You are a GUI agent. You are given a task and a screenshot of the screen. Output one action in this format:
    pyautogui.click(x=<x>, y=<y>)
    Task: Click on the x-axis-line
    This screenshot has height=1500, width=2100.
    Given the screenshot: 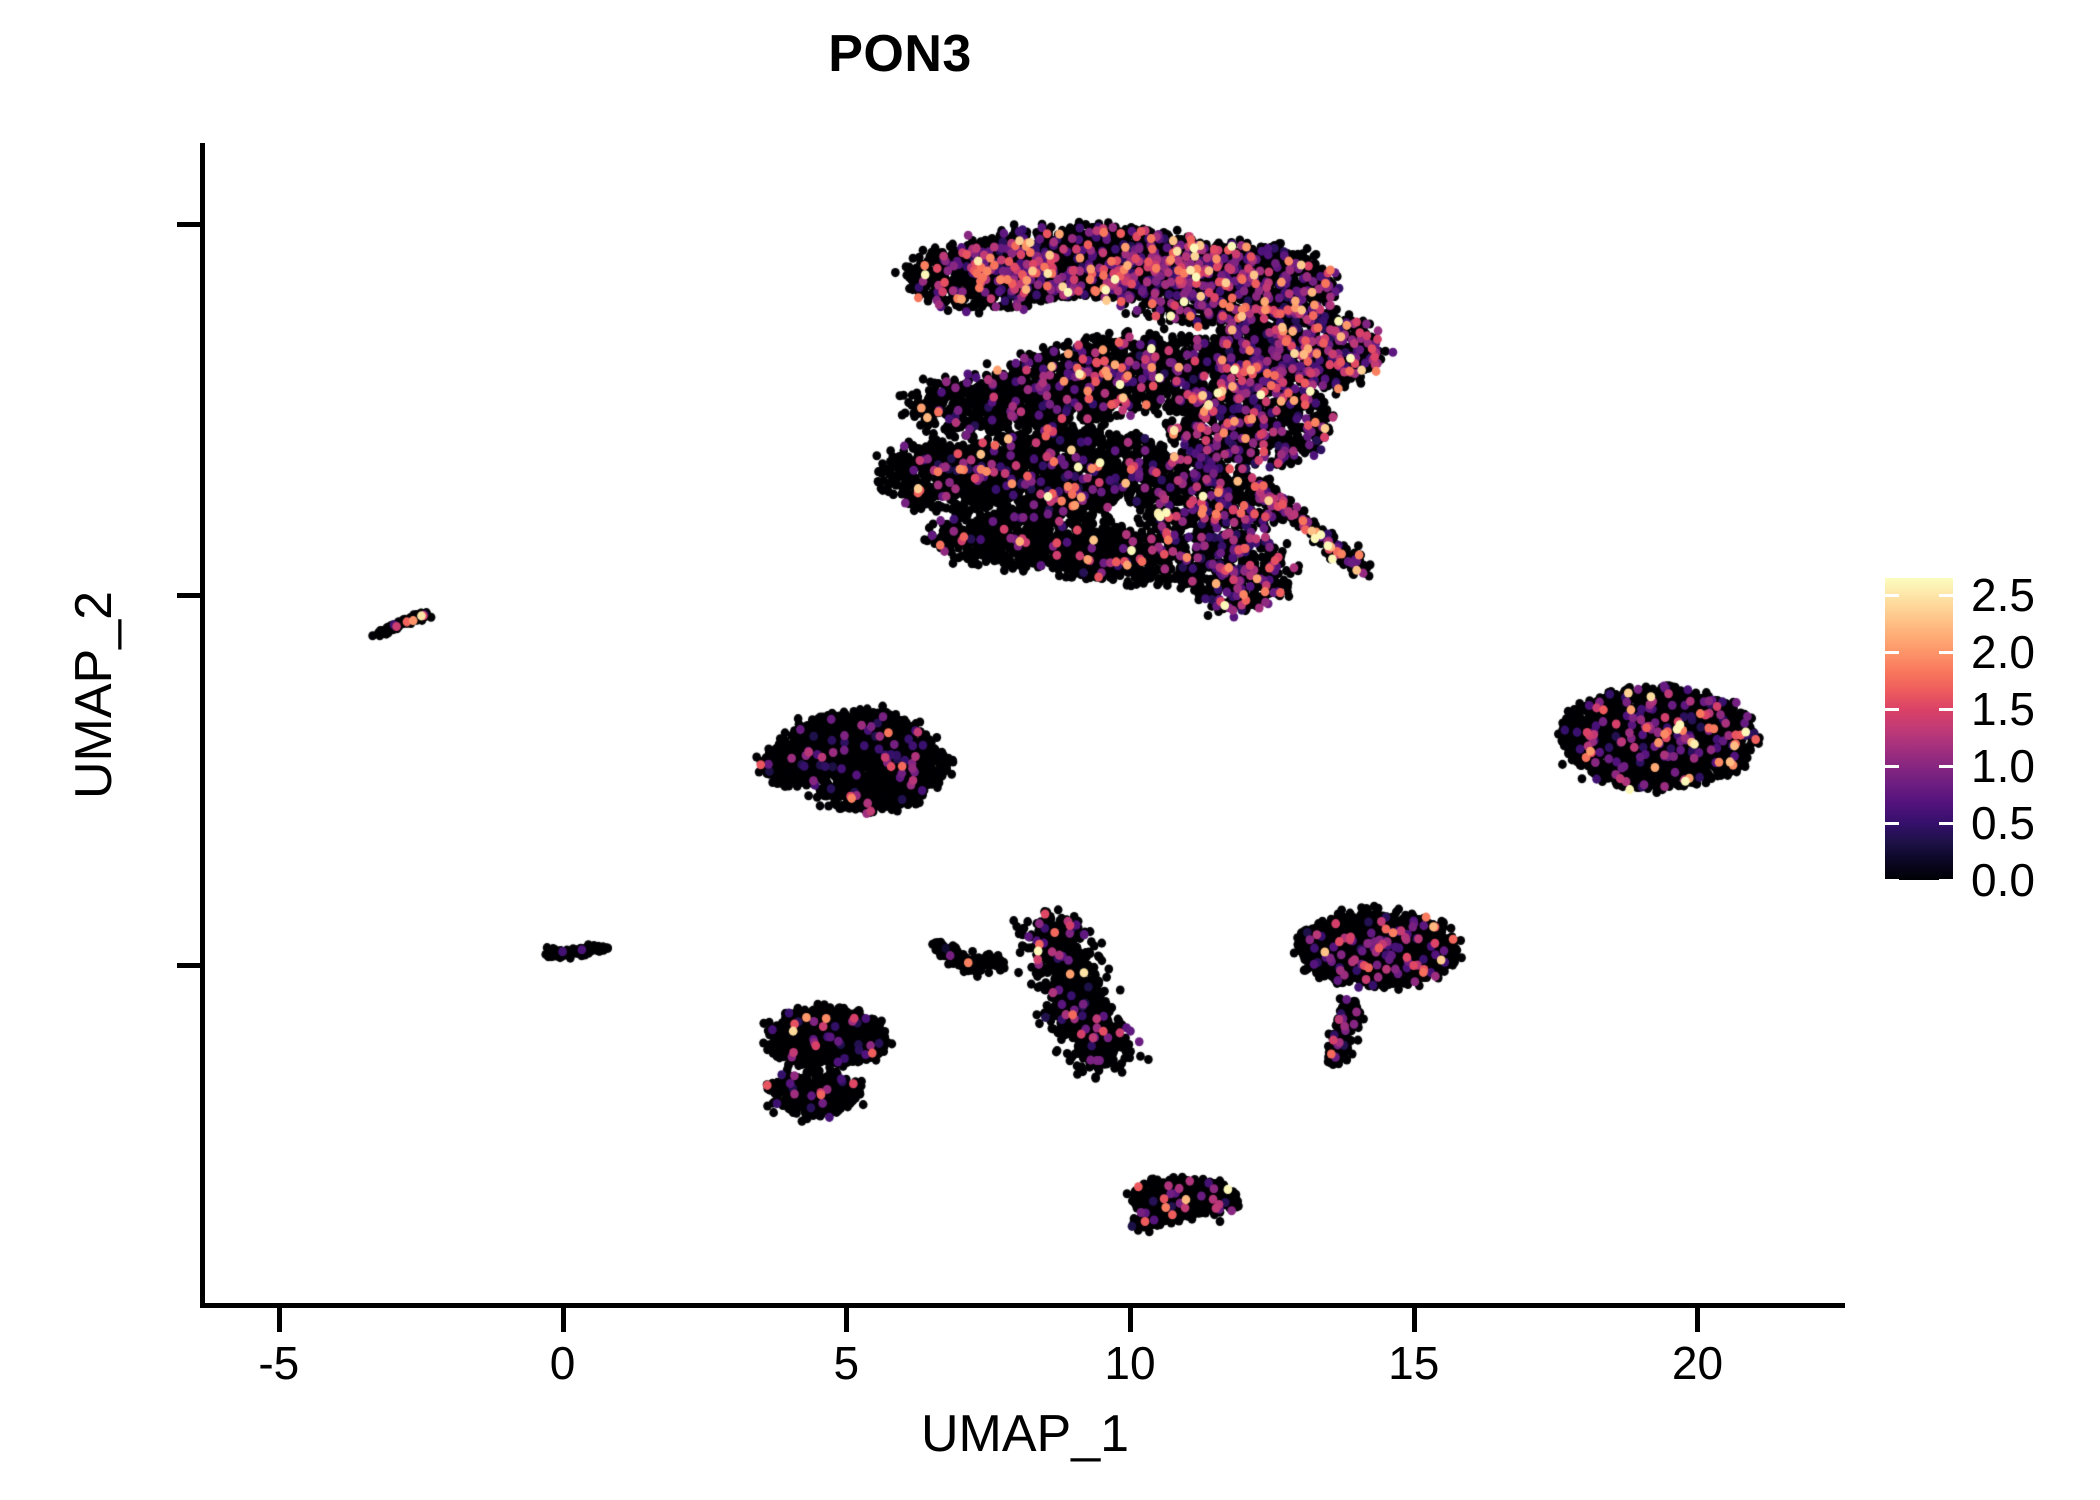 What is the action you would take?
    pyautogui.click(x=1022, y=1305)
    